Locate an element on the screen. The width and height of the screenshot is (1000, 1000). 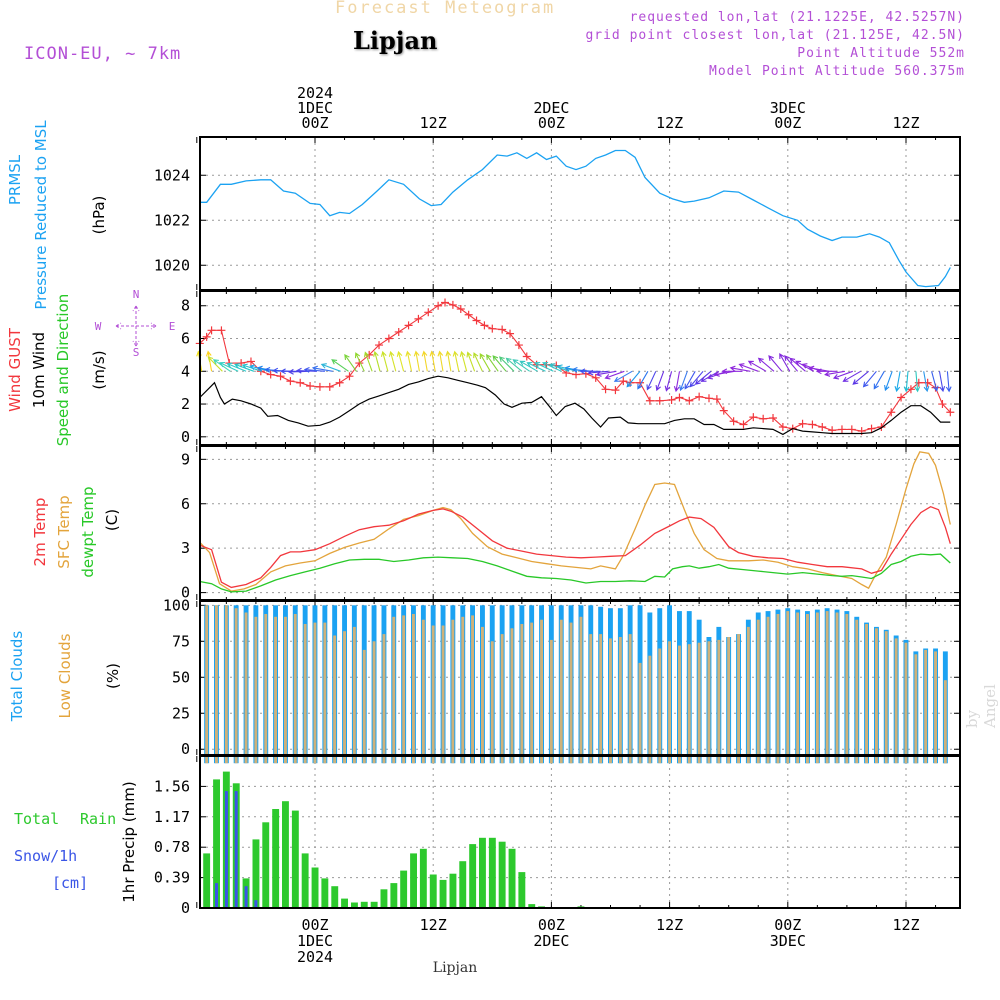
y-tick-label: 0.78 is located at coordinates (172, 847).